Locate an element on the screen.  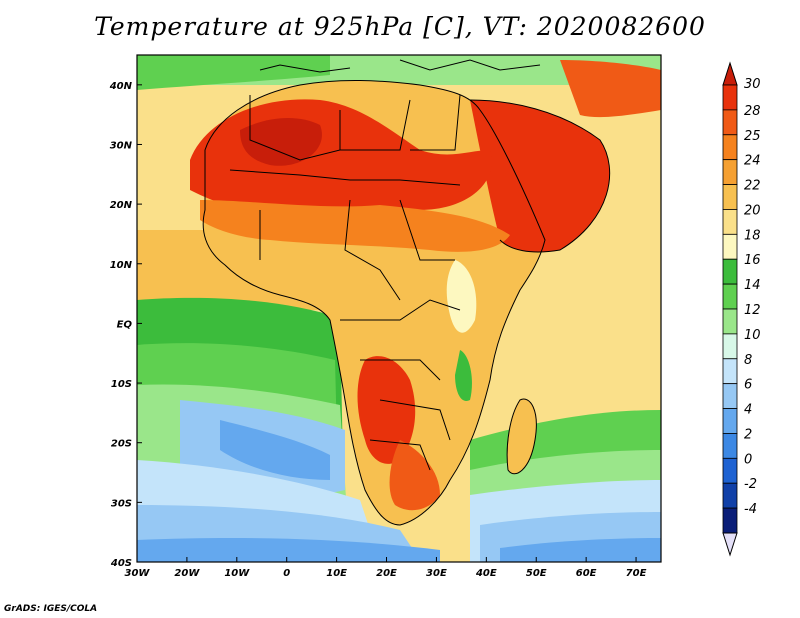
colorbar-label: 14 is located at coordinates (752, 285).